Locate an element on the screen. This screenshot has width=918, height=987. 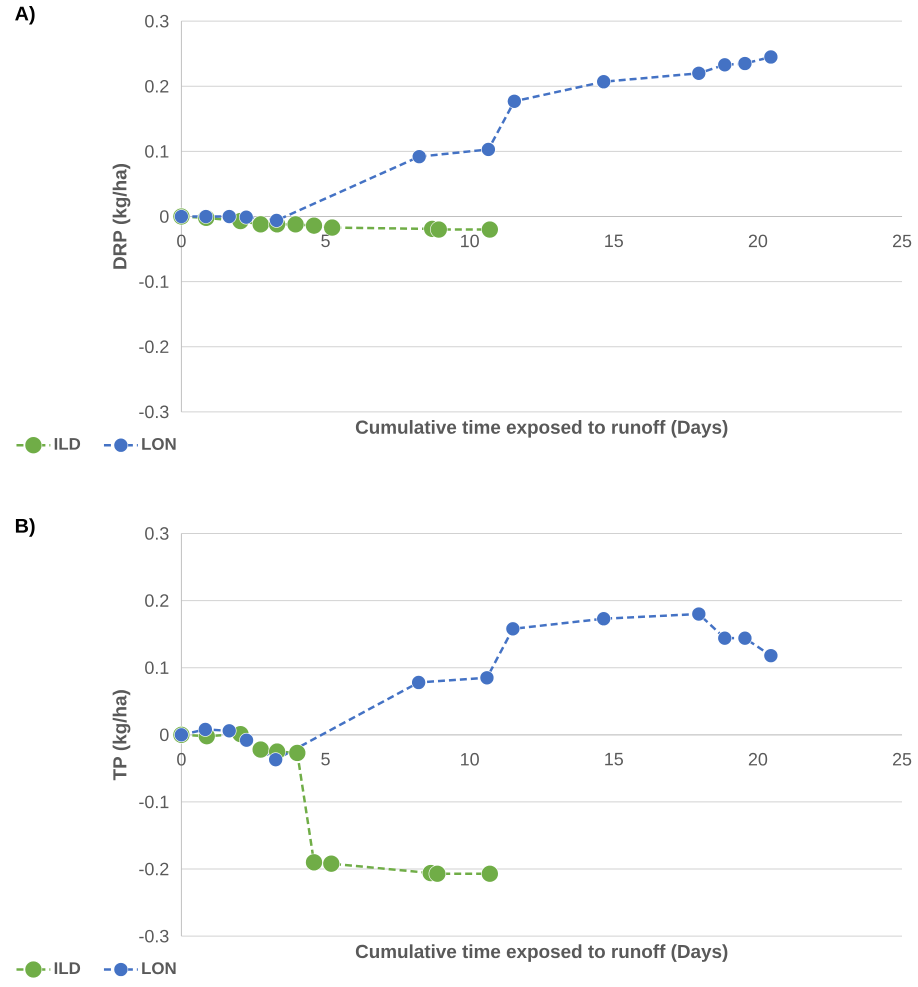
y-axis-title: TP (kg/ha) is located at coordinates (121, 735).